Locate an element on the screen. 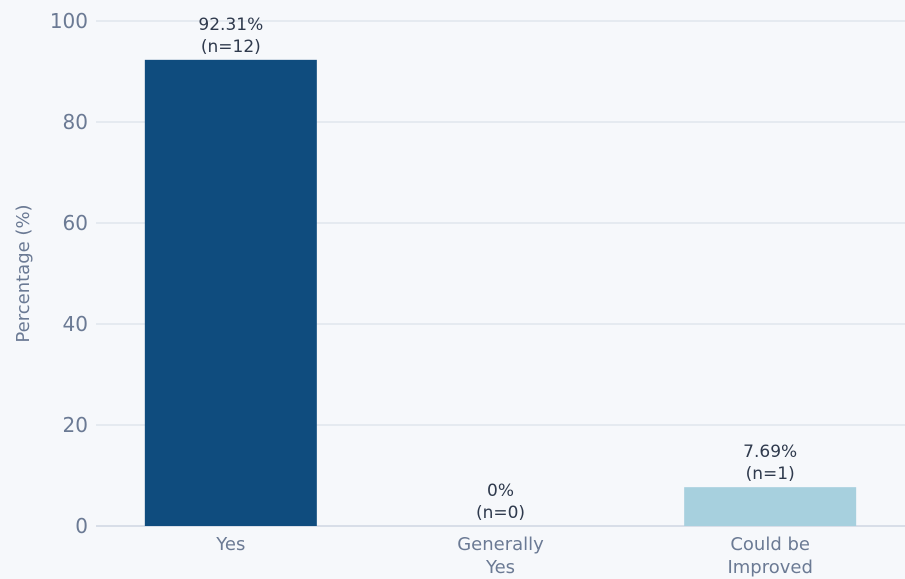 The image size is (905, 579). bar is located at coordinates (770, 506).